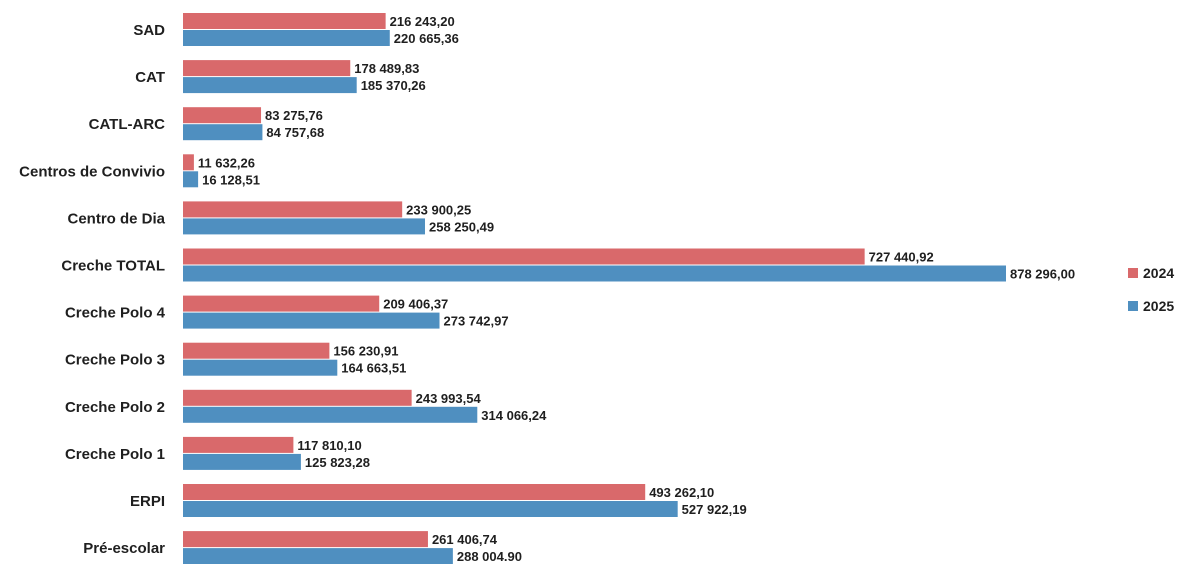  I want to click on data-label-2025-creche-polo-3: 164 663,51, so click(373, 368).